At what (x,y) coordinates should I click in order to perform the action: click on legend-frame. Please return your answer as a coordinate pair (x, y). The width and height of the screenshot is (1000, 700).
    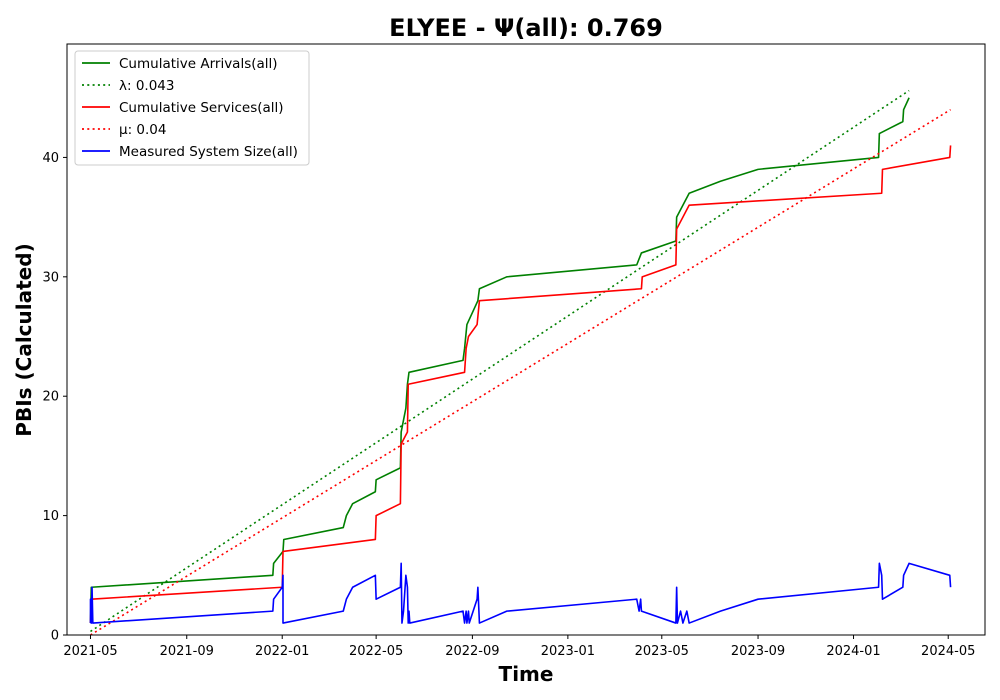
    Looking at the image, I should click on (192, 108).